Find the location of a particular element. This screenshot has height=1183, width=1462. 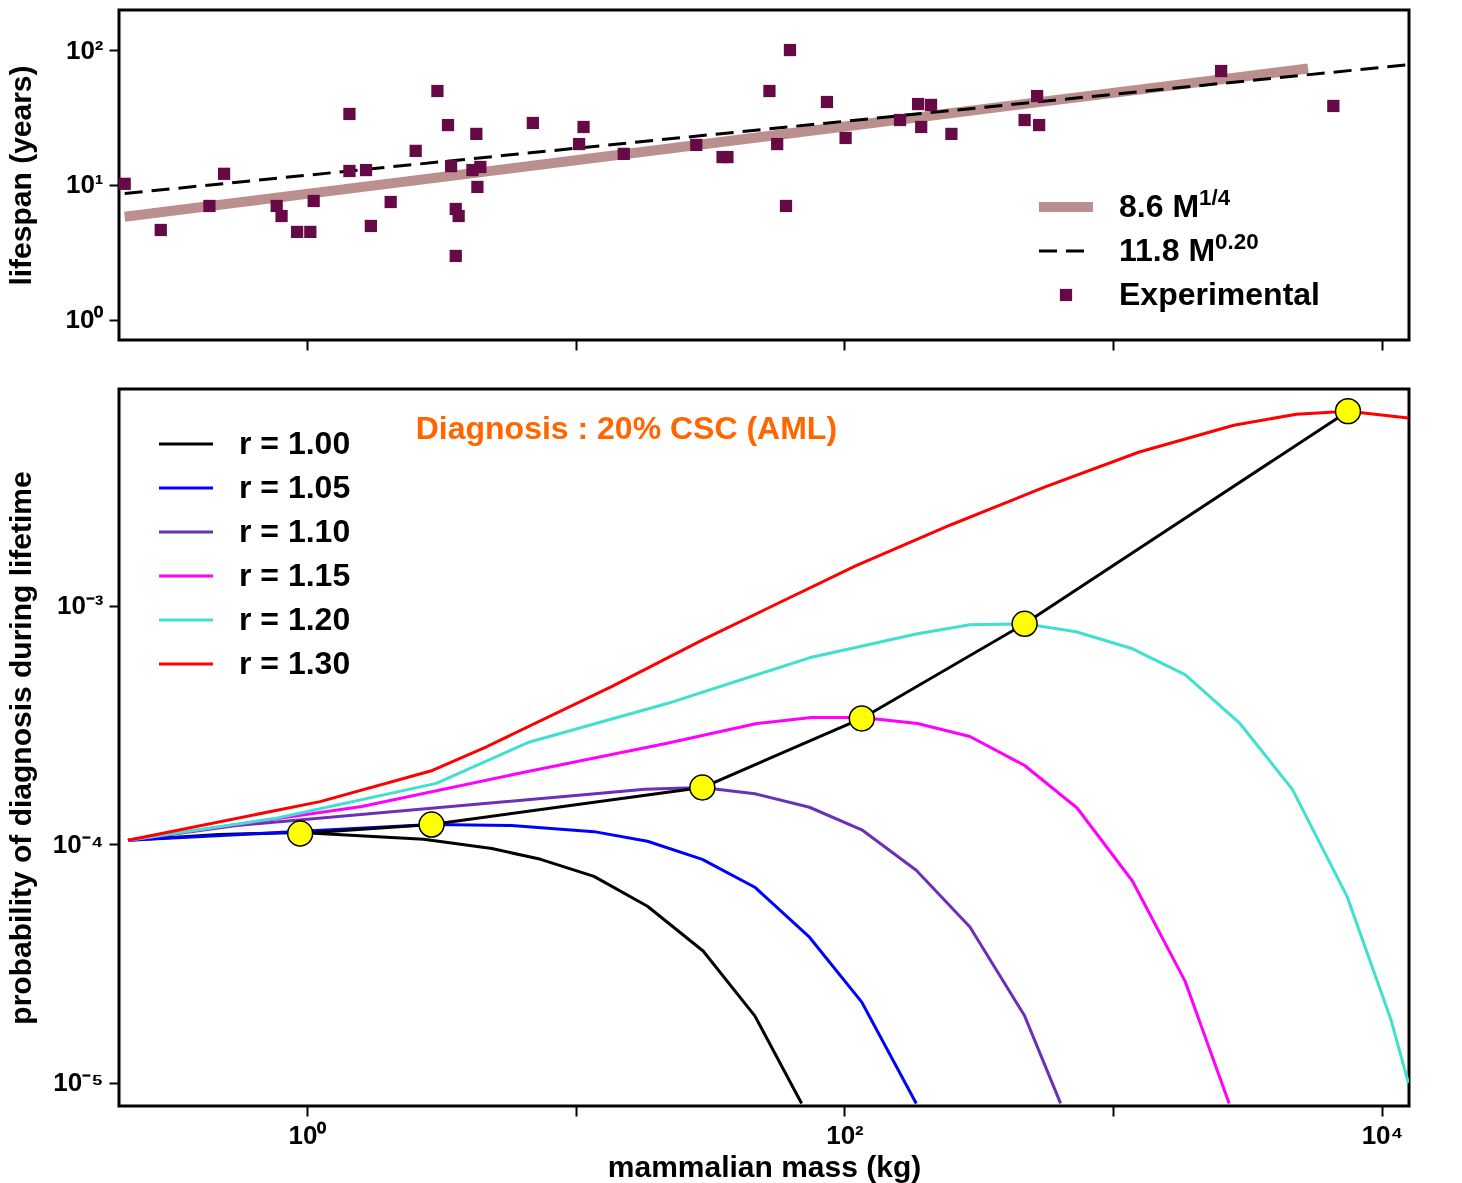

legend-label: 8.6 M$^{1/4}$ is located at coordinates (1175, 204).